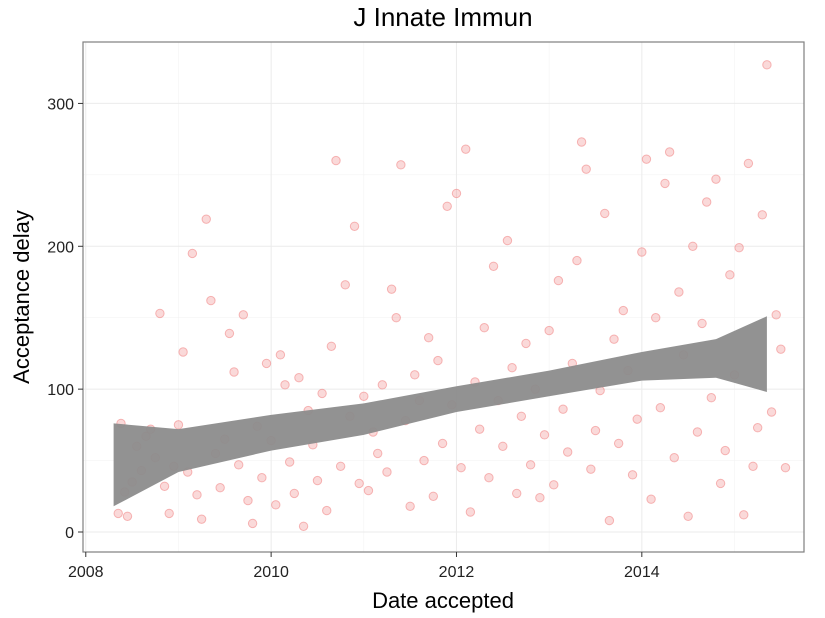 This screenshot has height=618, width=825. I want to click on x-tick-label: 2012, so click(457, 572).